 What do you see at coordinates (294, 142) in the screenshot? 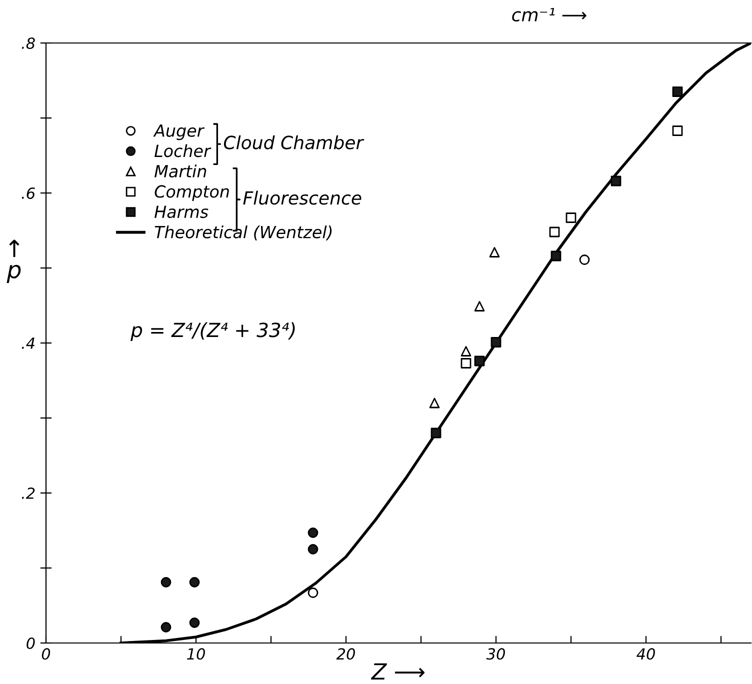
I see `annotation: Cloud Chamber` at bounding box center [294, 142].